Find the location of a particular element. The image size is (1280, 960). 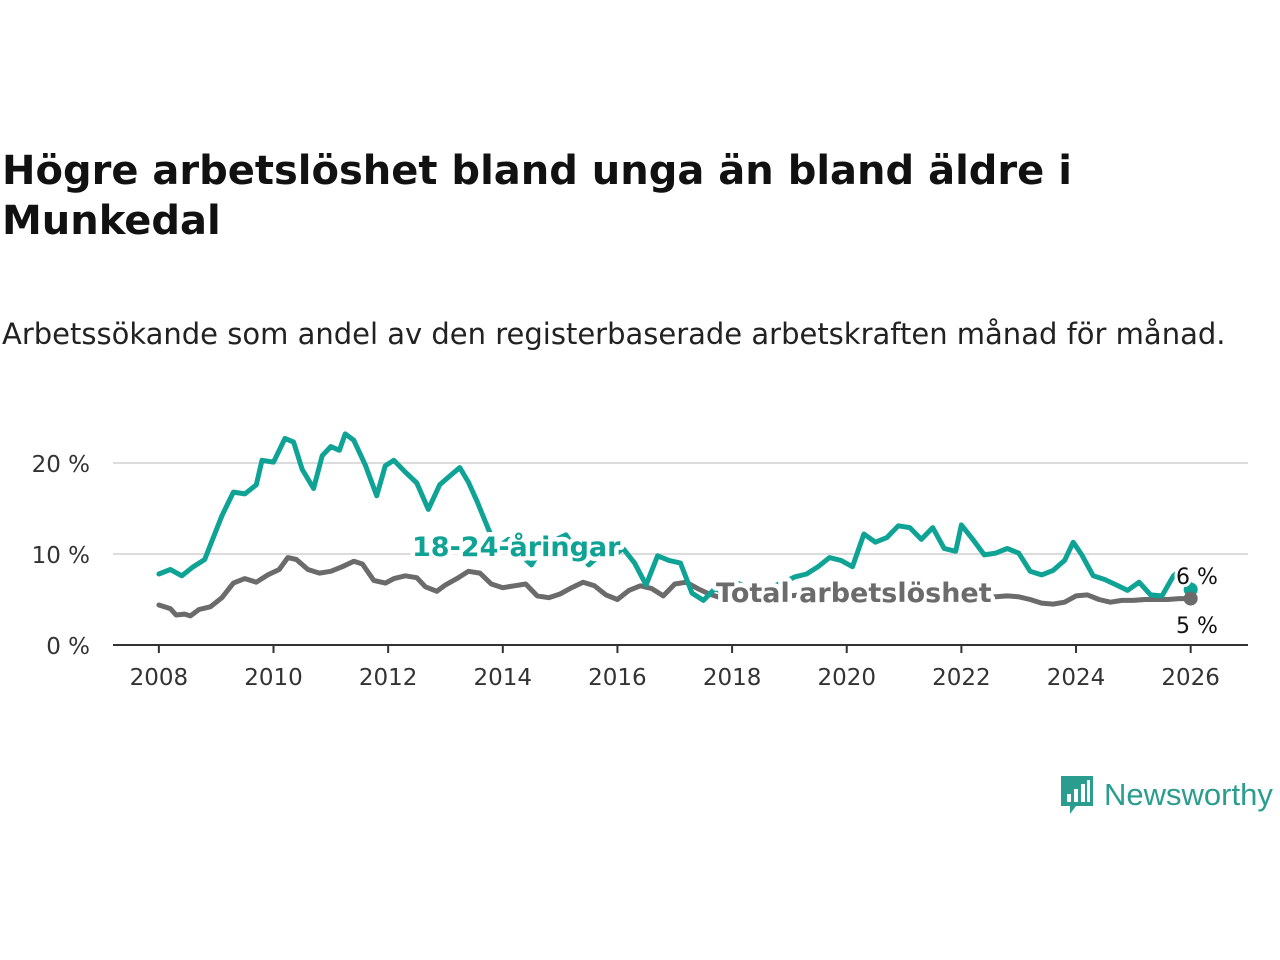

newsworthy-logo-icon is located at coordinates (1077, 795).